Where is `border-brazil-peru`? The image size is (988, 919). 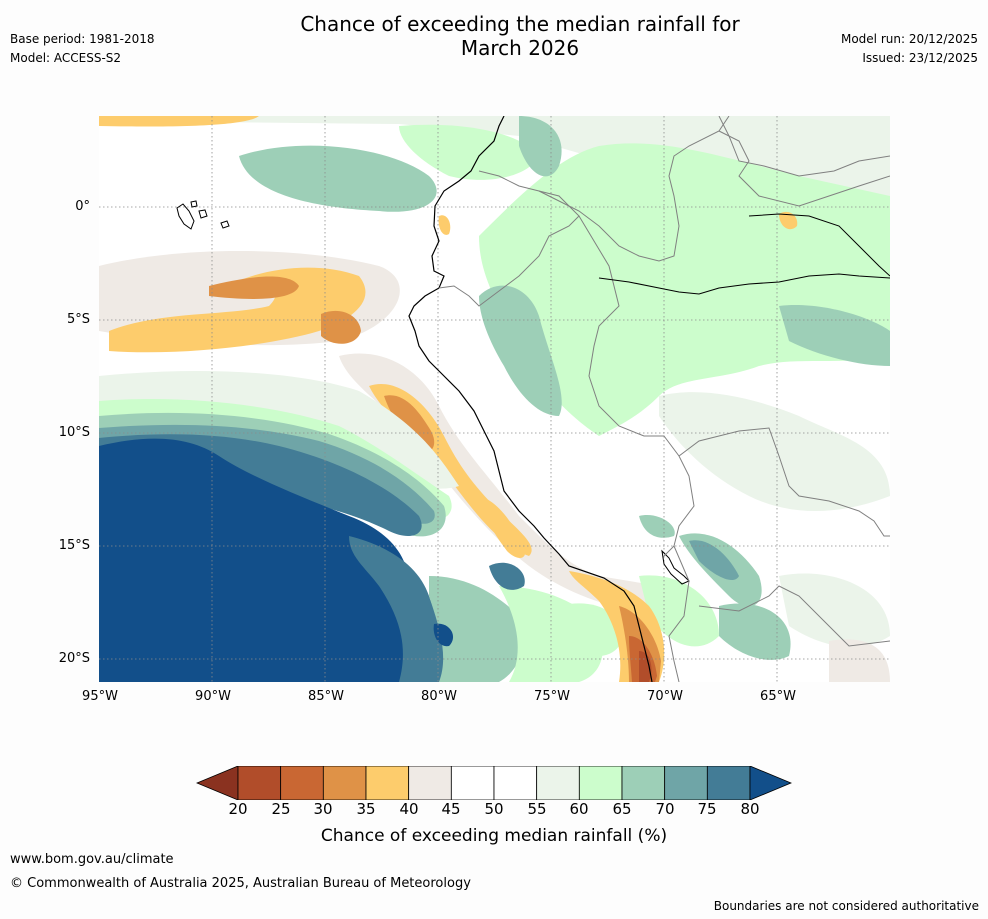 border-brazil-peru is located at coordinates (636, 386).